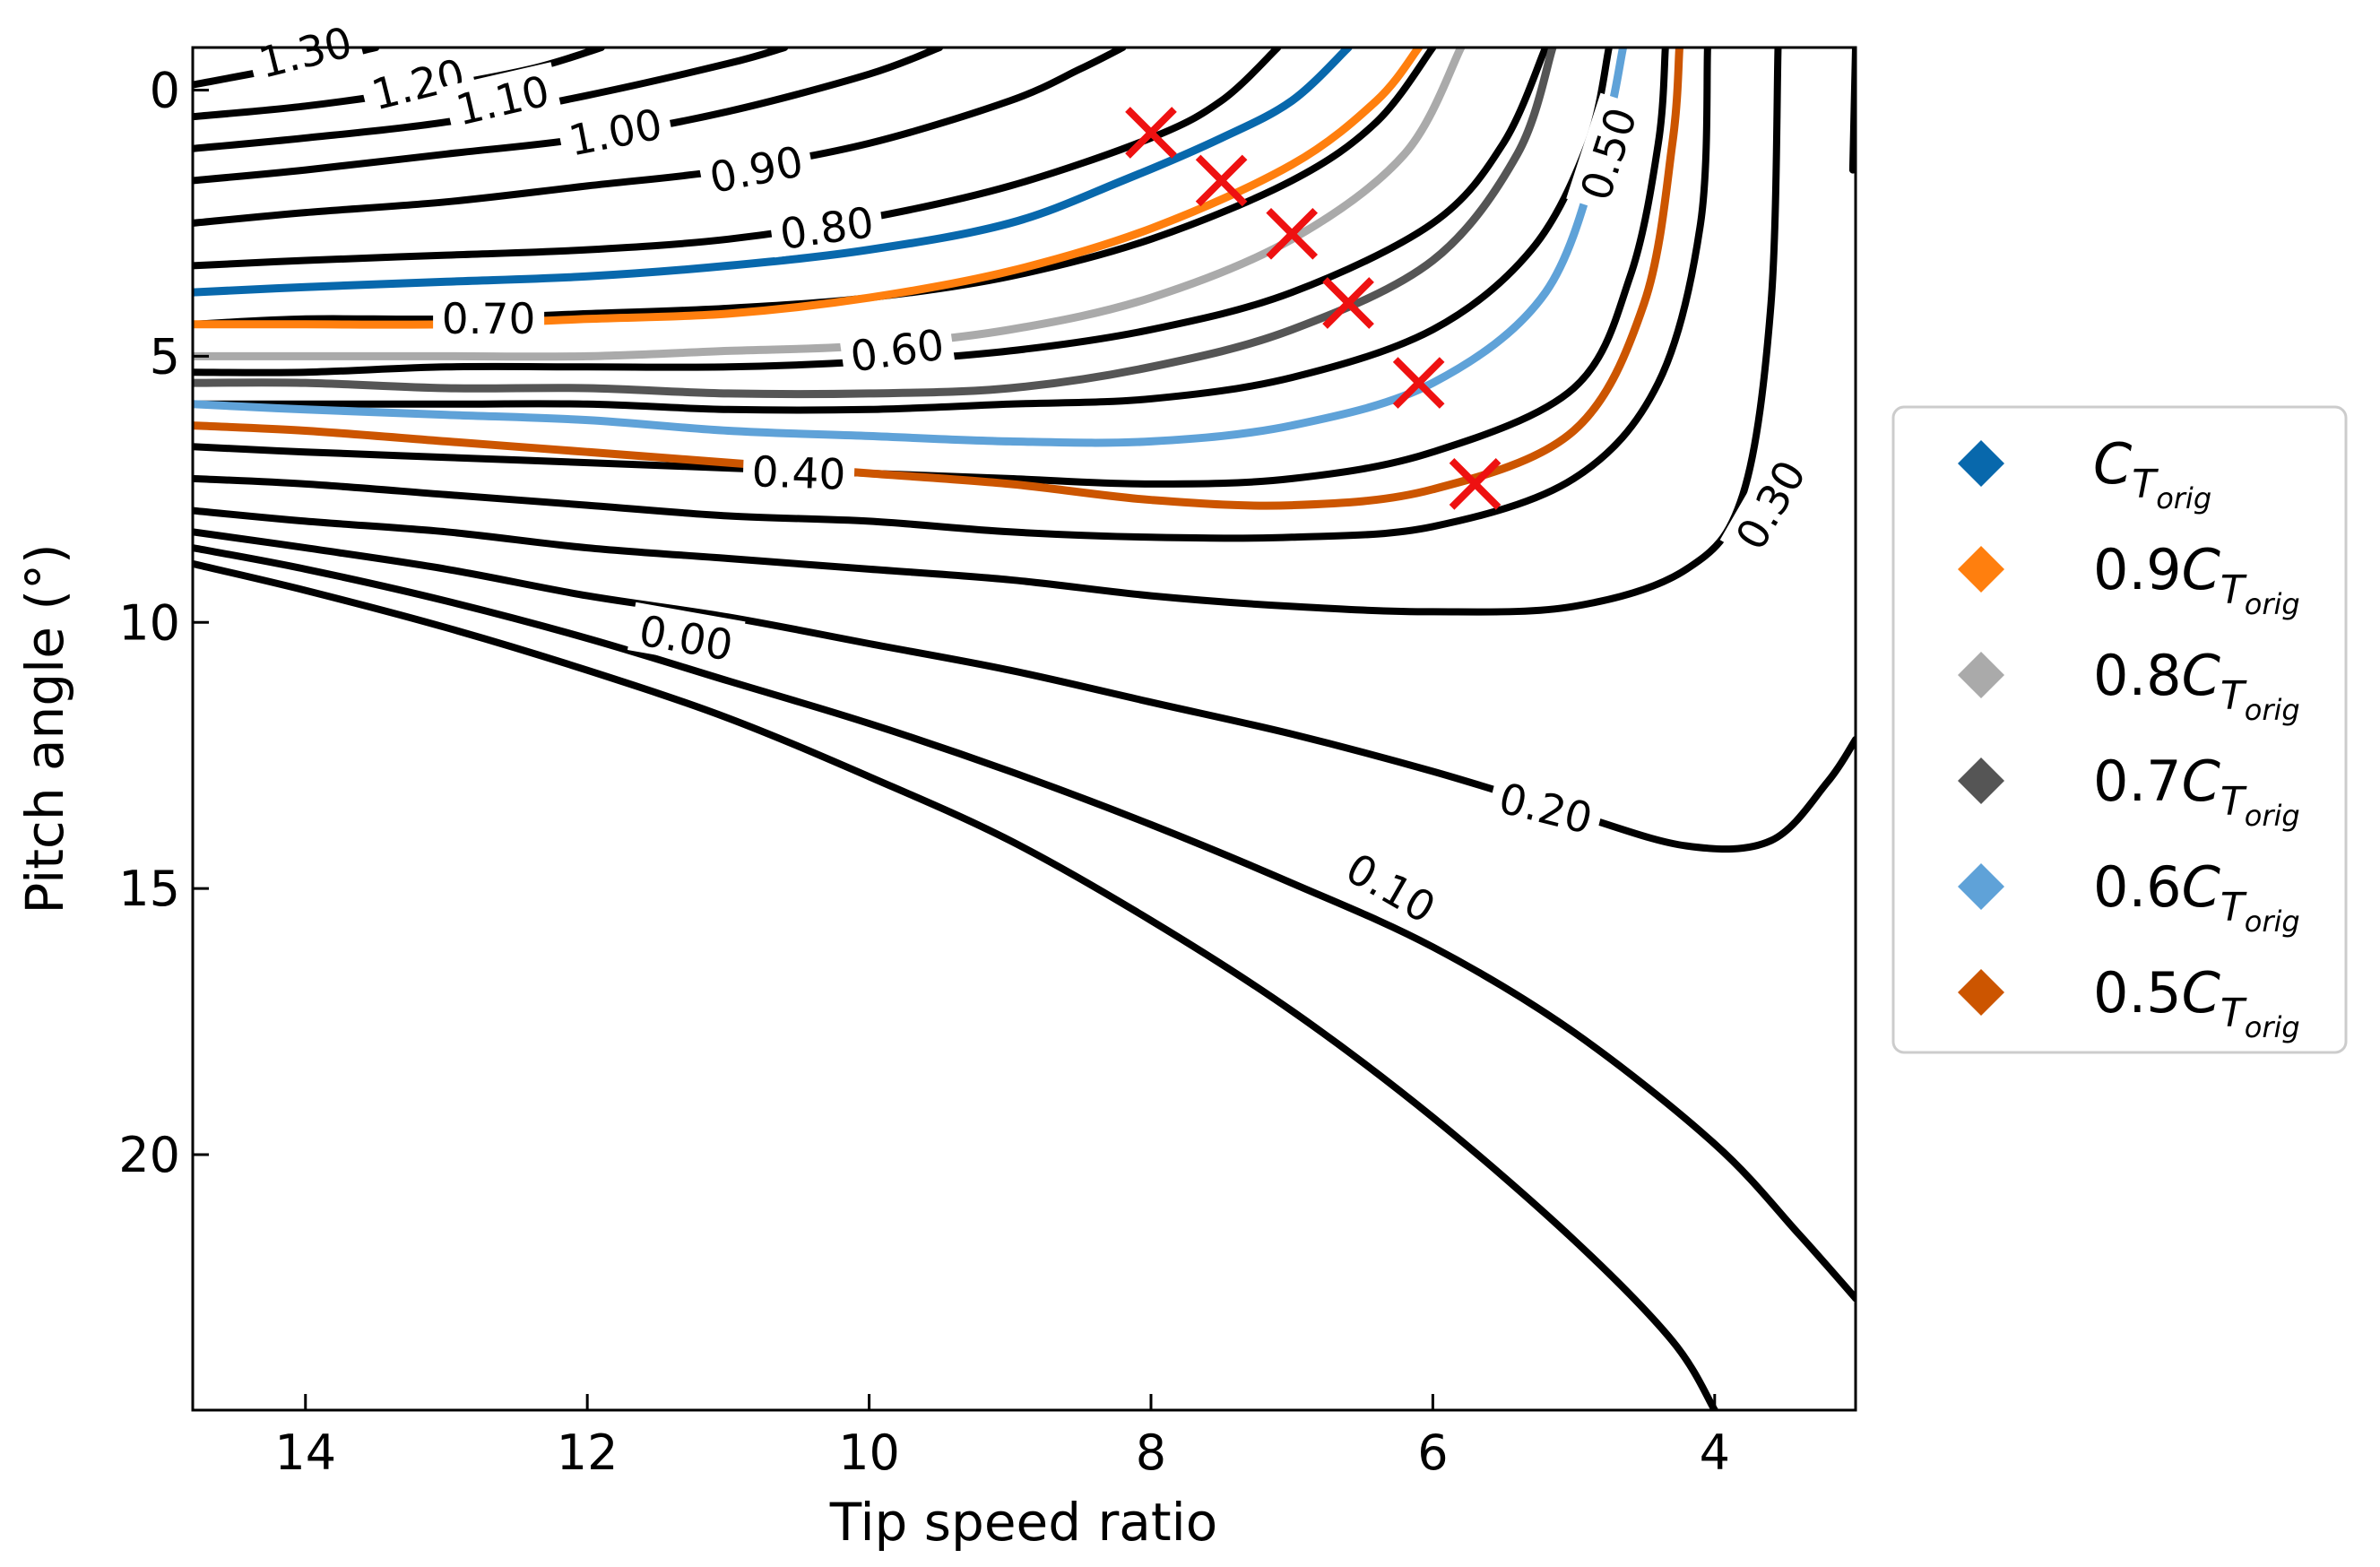 This screenshot has height=1567, width=2380. I want to click on contour-label-group: 0.20, so click(1546, 806).